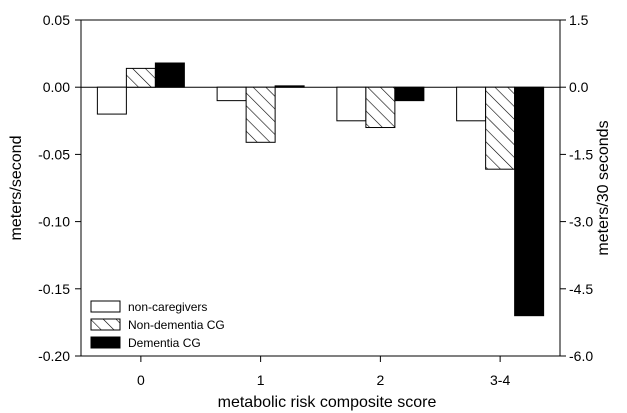  I want to click on y-tick-label: -0.05, so click(54, 154).